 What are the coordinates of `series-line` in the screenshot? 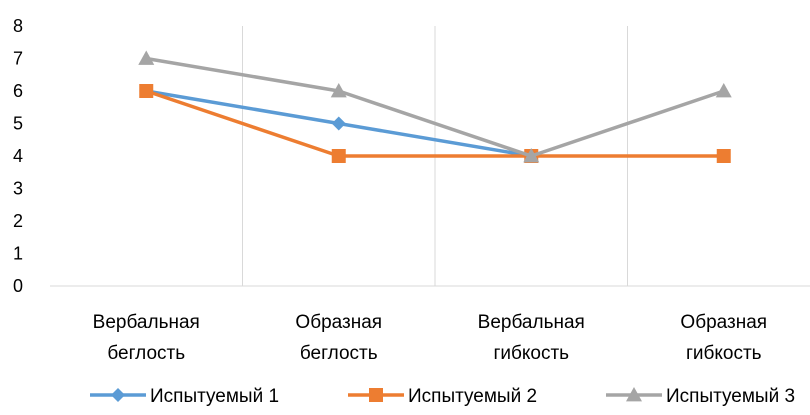 It's located at (435, 123).